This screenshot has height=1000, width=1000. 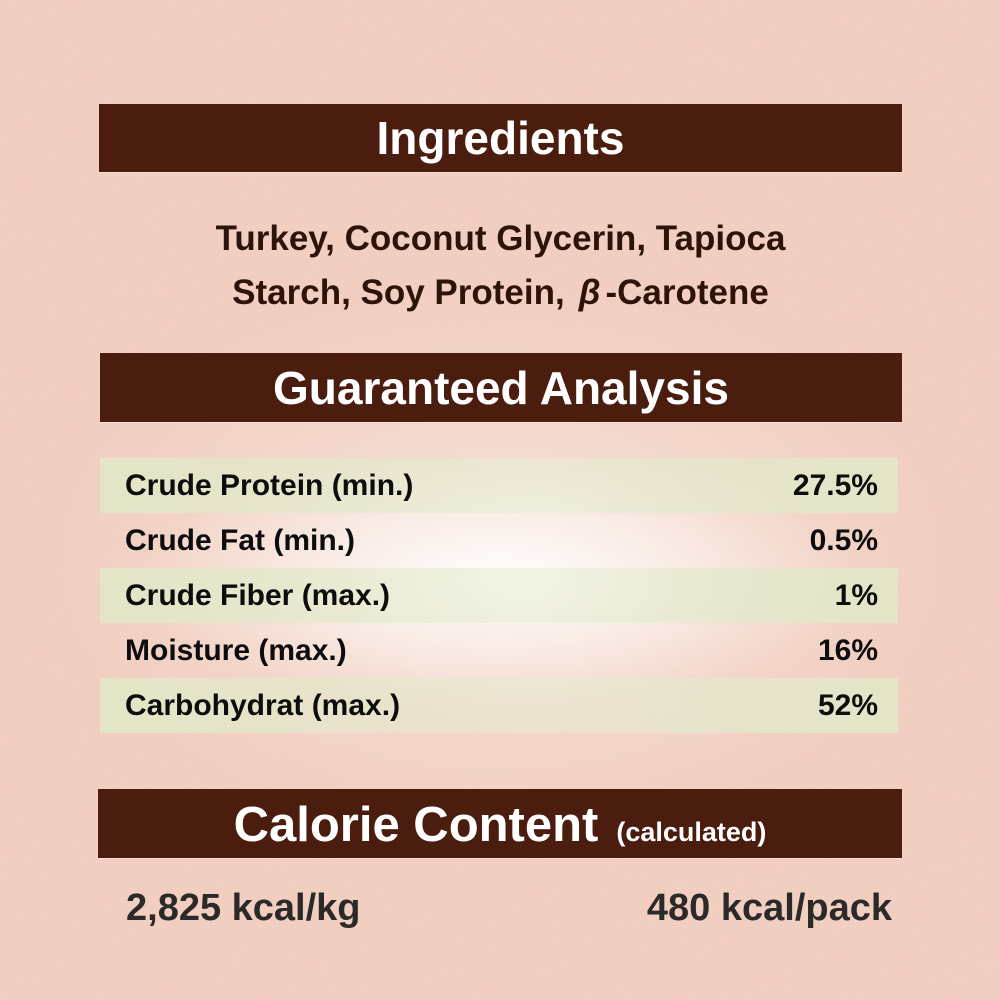 I want to click on calorie-content-subtitle: (calculated), so click(x=691, y=832).